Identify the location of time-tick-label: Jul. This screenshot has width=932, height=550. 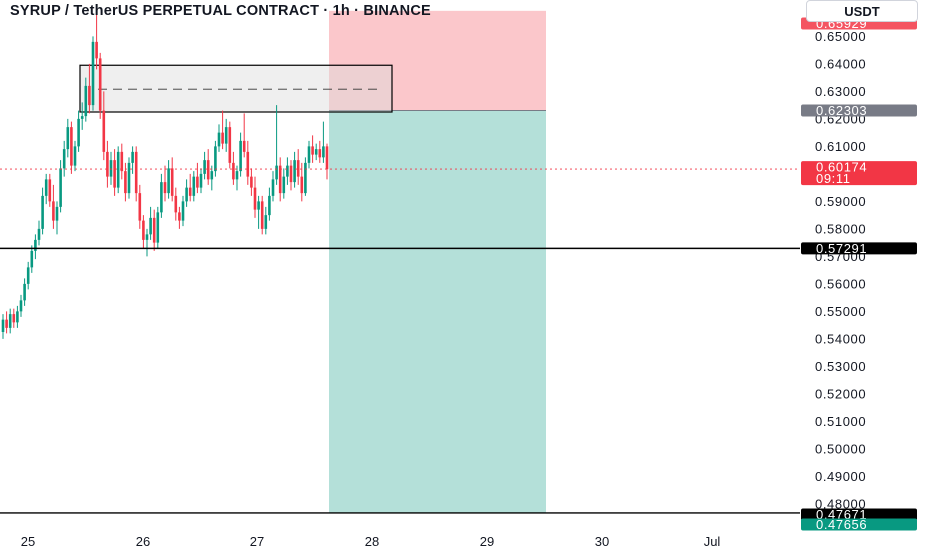
(712, 541).